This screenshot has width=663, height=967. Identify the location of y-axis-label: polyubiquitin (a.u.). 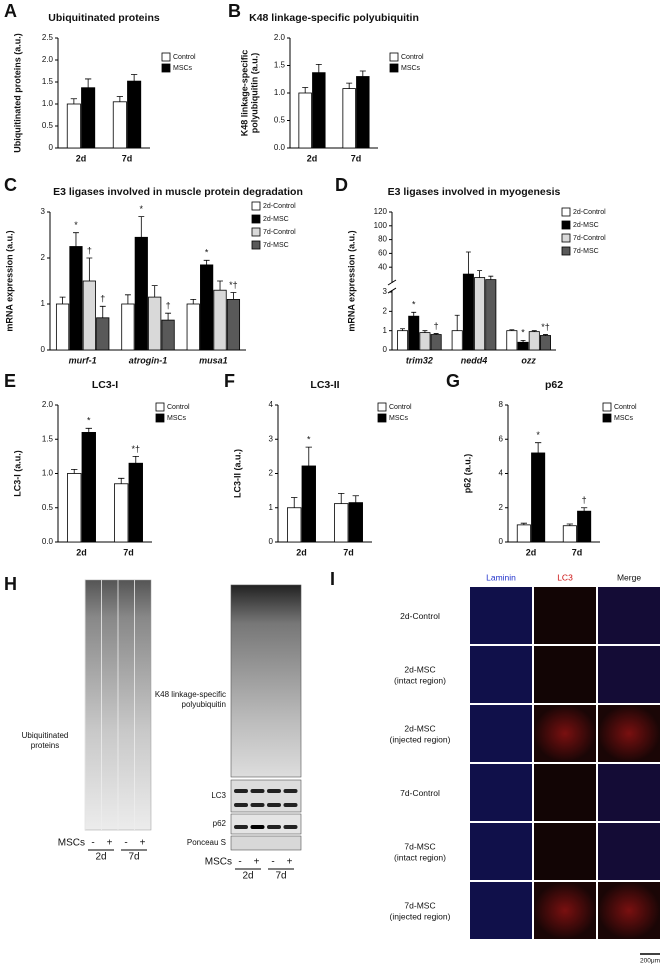
(254, 93).